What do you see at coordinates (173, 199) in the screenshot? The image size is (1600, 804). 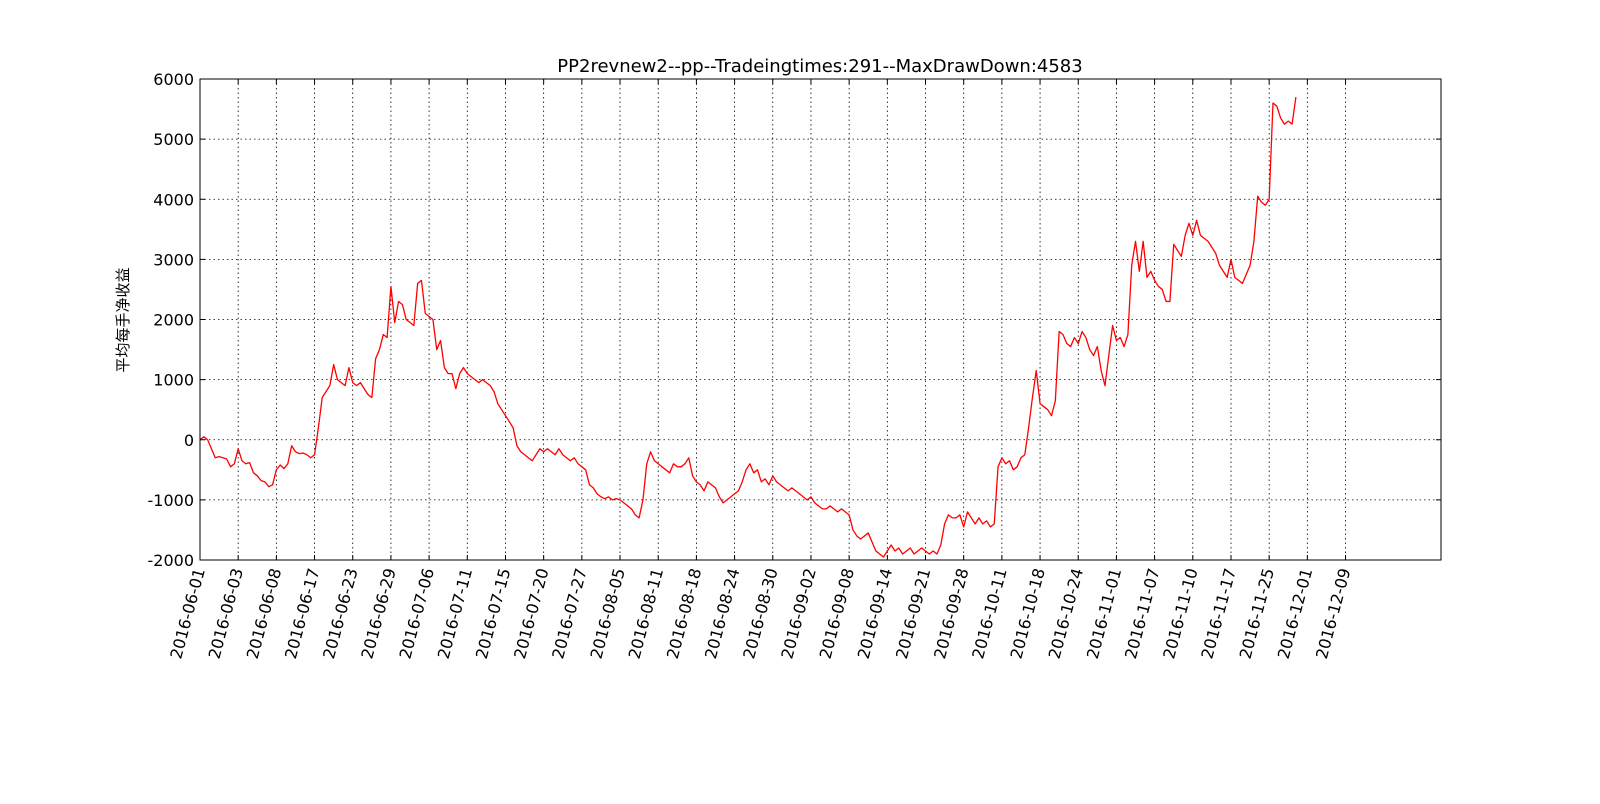 I see `y-tick-label: 4000` at bounding box center [173, 199].